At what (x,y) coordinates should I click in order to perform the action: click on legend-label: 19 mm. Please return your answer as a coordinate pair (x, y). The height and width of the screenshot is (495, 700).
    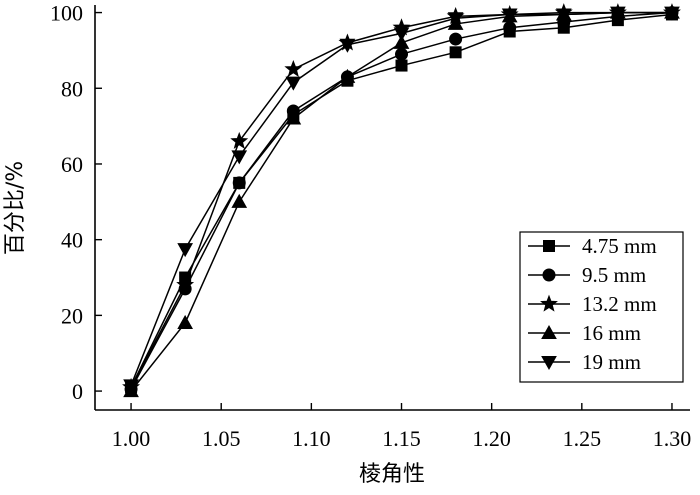
    Looking at the image, I should click on (611, 362).